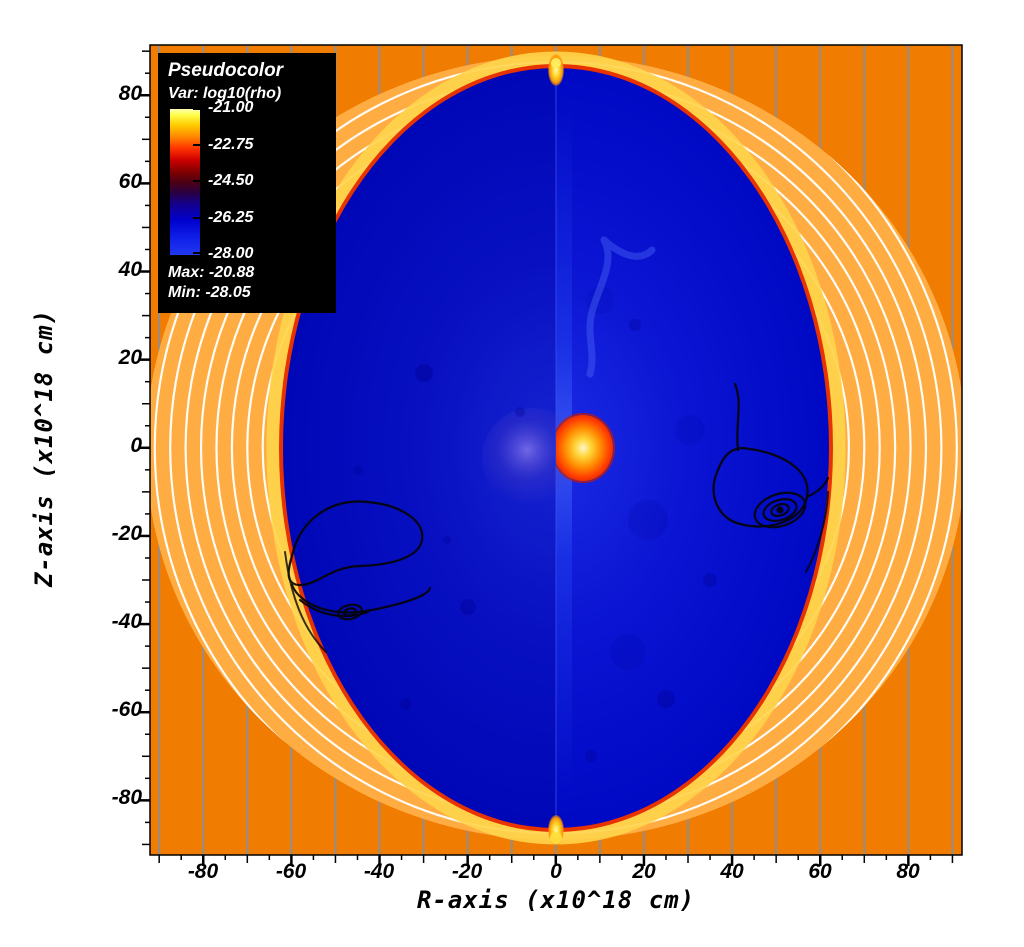  Describe the element at coordinates (231, 217) in the screenshot. I see `colorbar-tick-label: -26.25` at that location.